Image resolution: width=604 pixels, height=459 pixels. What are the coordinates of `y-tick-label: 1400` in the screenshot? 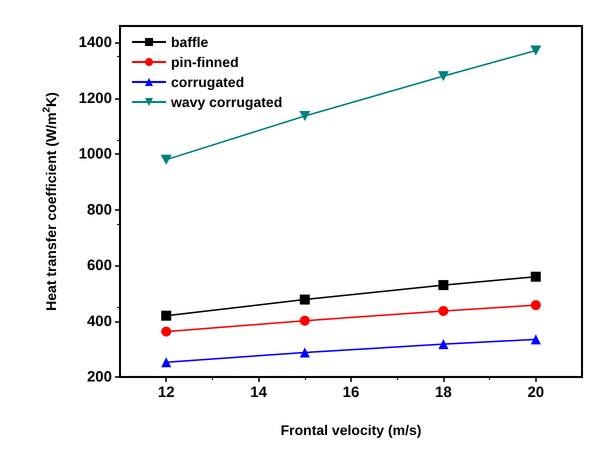 It's located at (95, 43).